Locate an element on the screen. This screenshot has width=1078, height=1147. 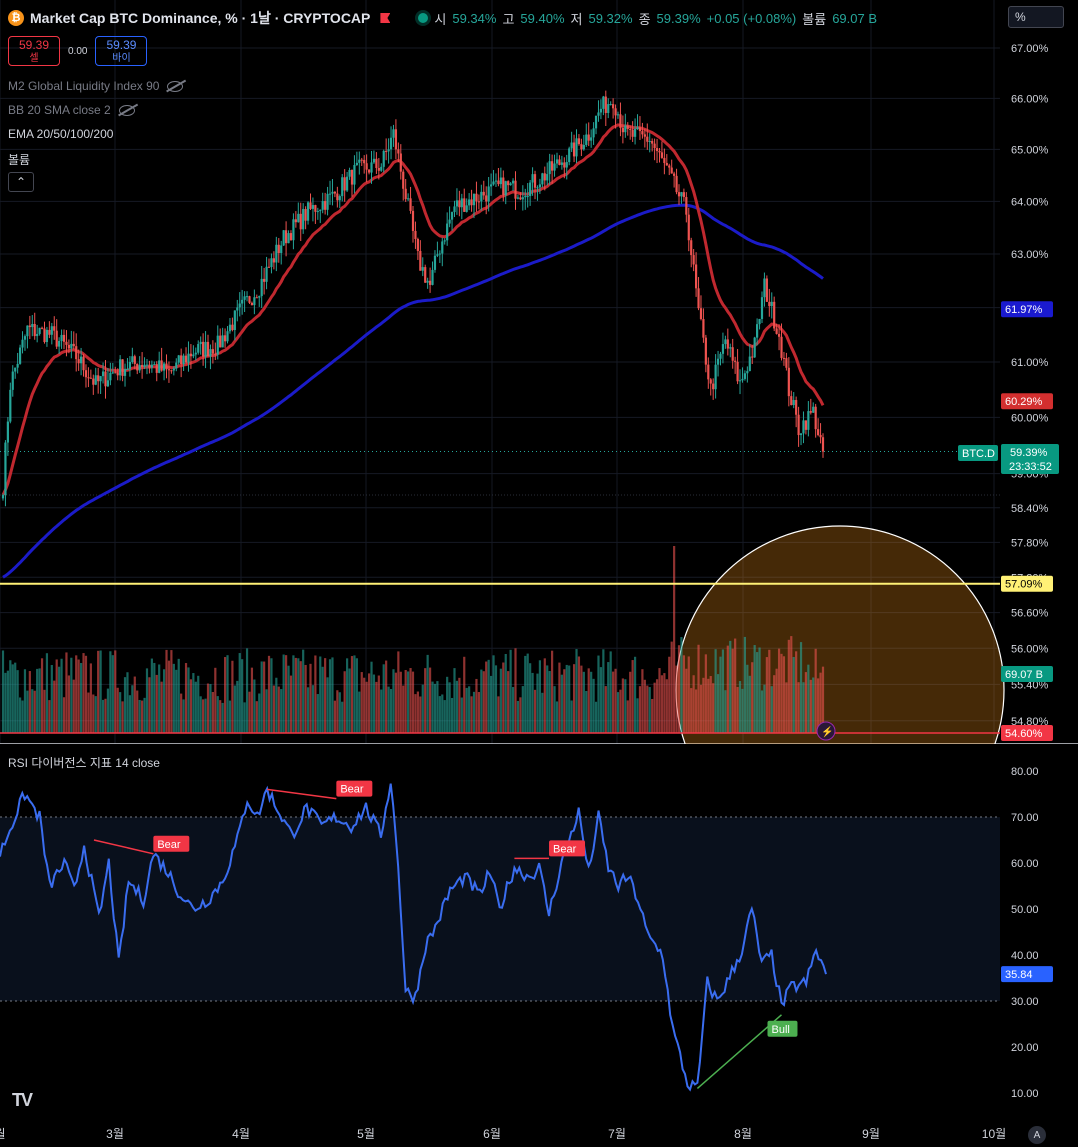
buy-button: 59.39 바이 is located at coordinates (121, 51).